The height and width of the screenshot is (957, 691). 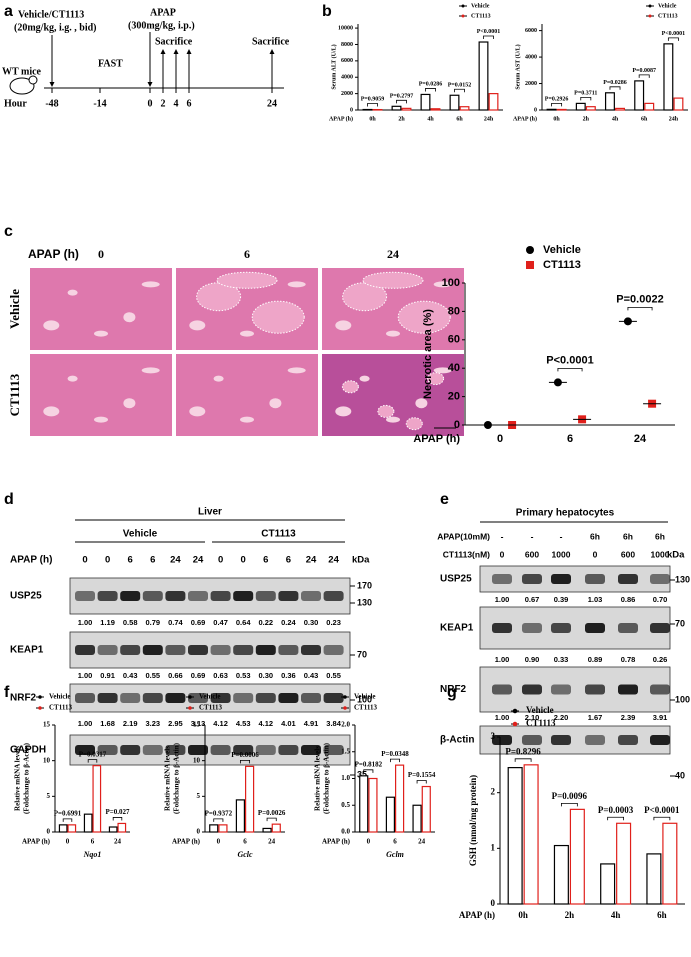 I want to click on band-quantification: 0.55, so click(x=333, y=675).